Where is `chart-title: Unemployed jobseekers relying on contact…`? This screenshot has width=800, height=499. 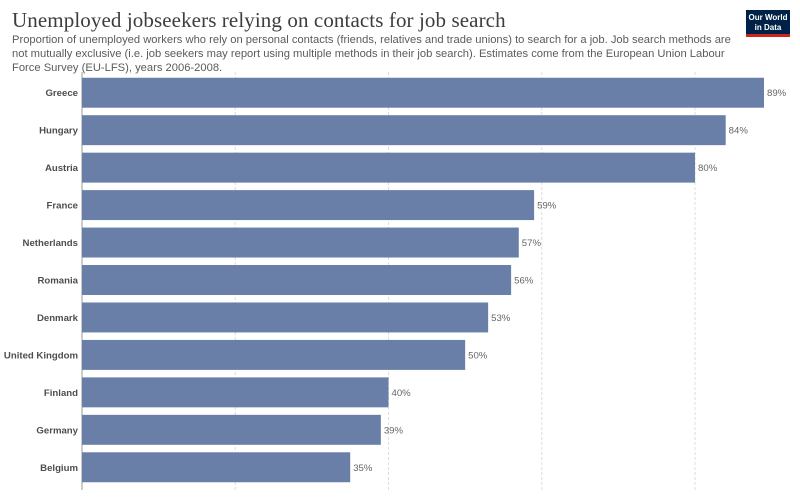
chart-title: Unemployed jobseekers relying on contact… is located at coordinates (259, 20).